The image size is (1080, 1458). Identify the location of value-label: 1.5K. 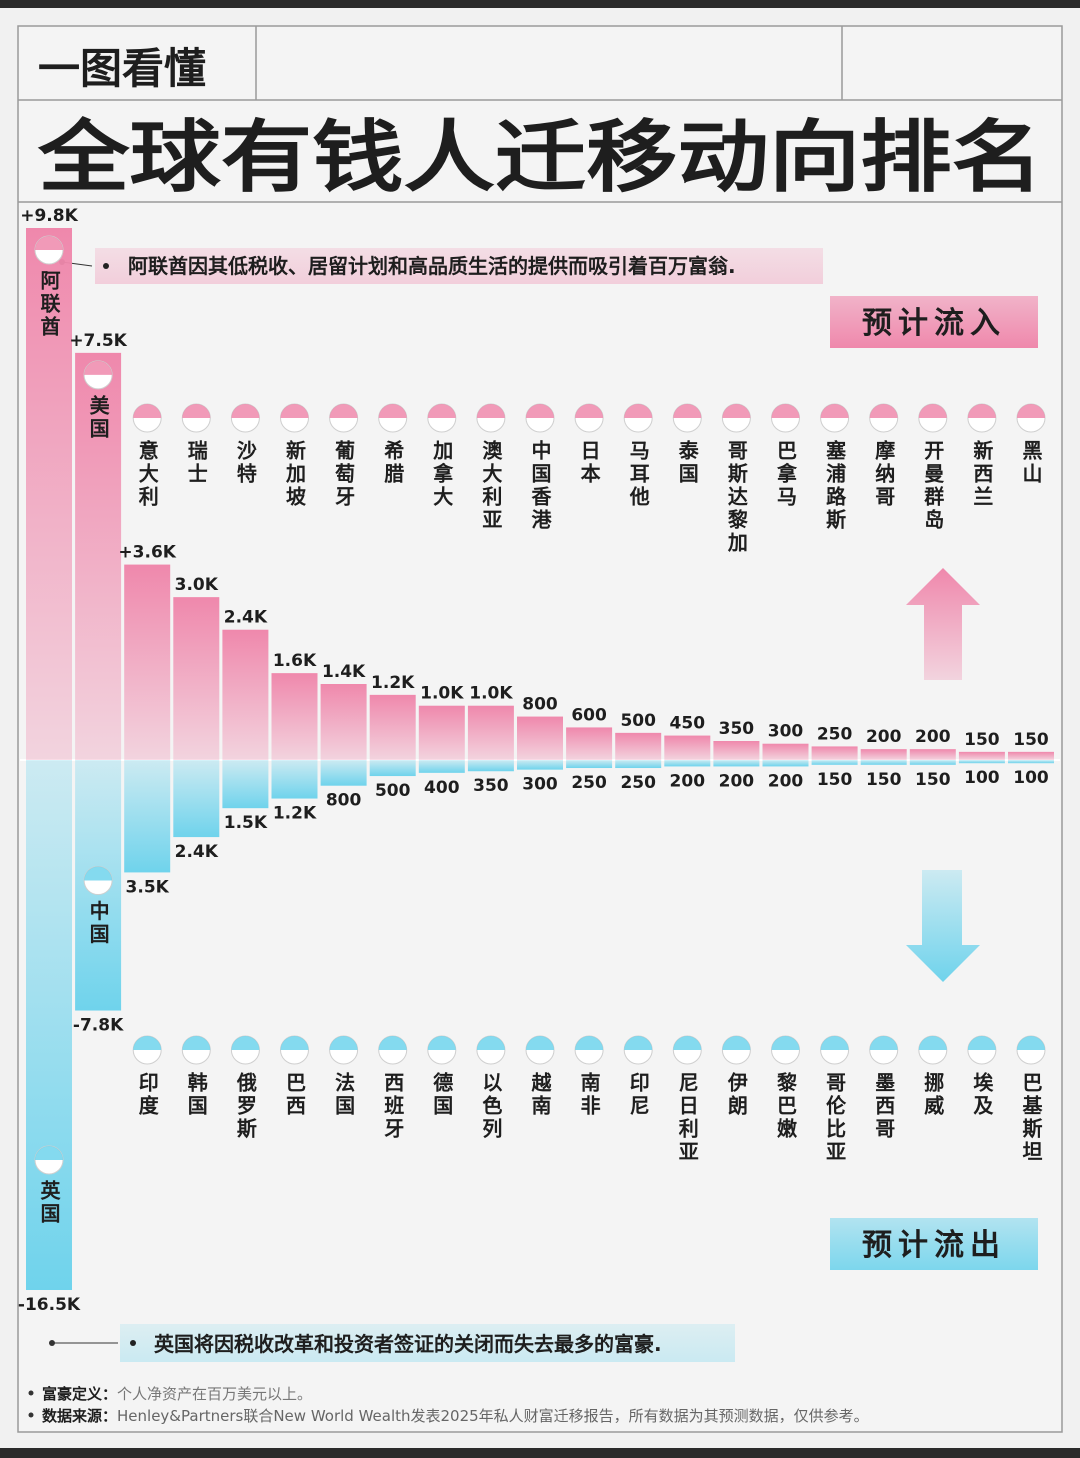
(246, 823).